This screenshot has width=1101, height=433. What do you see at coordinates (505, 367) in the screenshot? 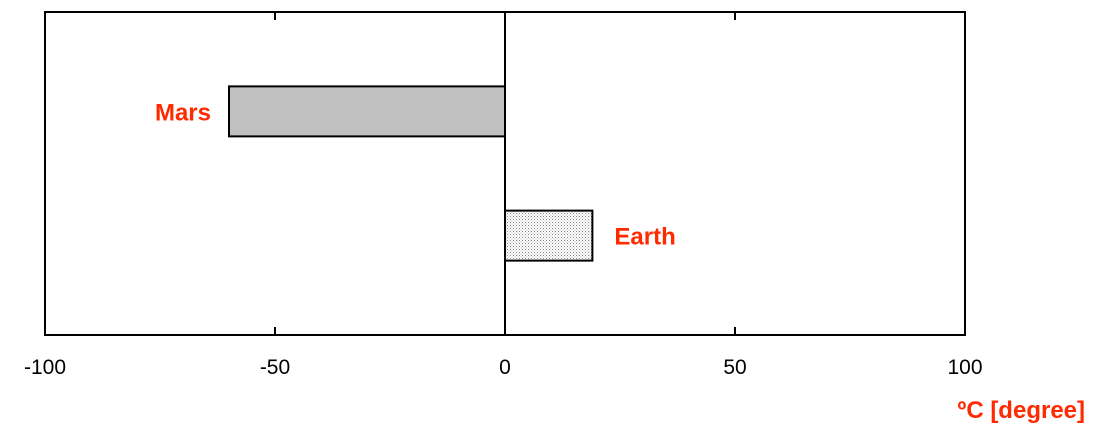
I see `x-tick-label: 0` at bounding box center [505, 367].